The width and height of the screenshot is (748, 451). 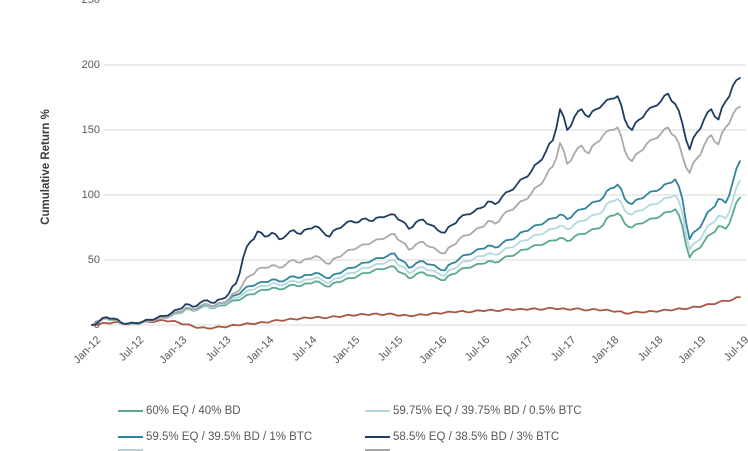 What do you see at coordinates (93, 259) in the screenshot?
I see `y-tick-label-50: 50` at bounding box center [93, 259].